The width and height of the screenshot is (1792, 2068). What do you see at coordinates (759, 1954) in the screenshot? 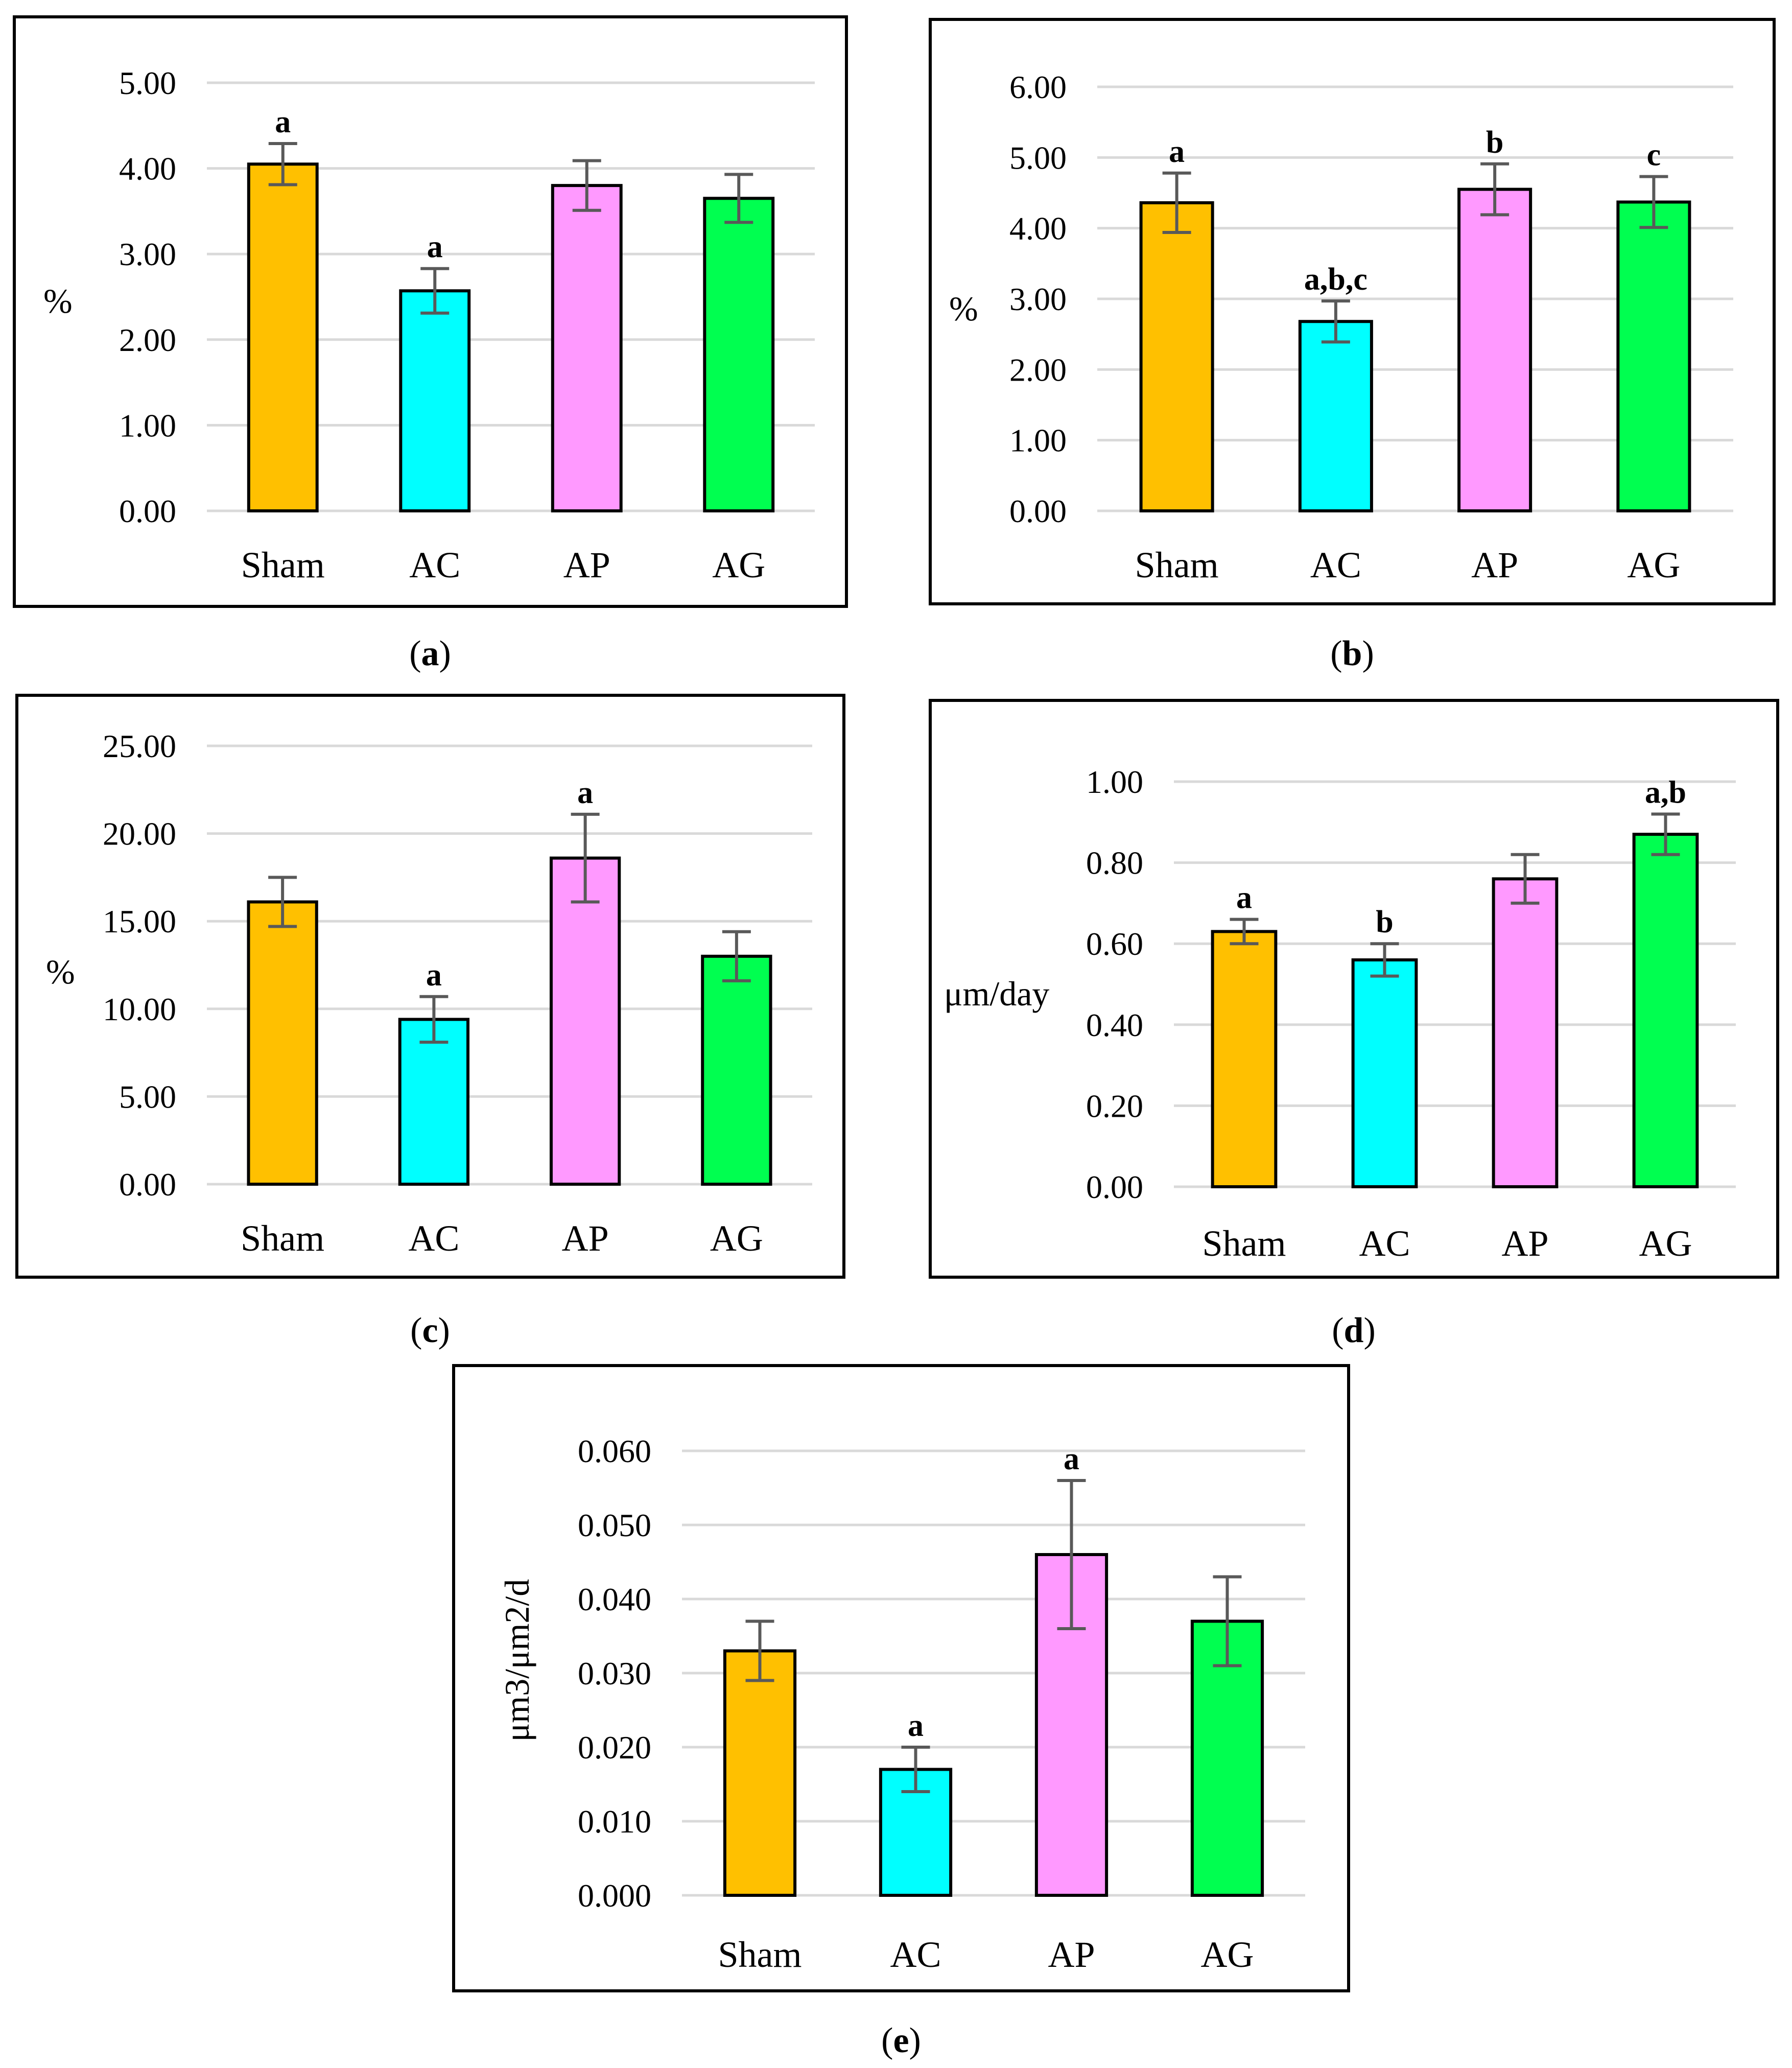
I see `chart-e-category-label: Sham` at bounding box center [759, 1954].